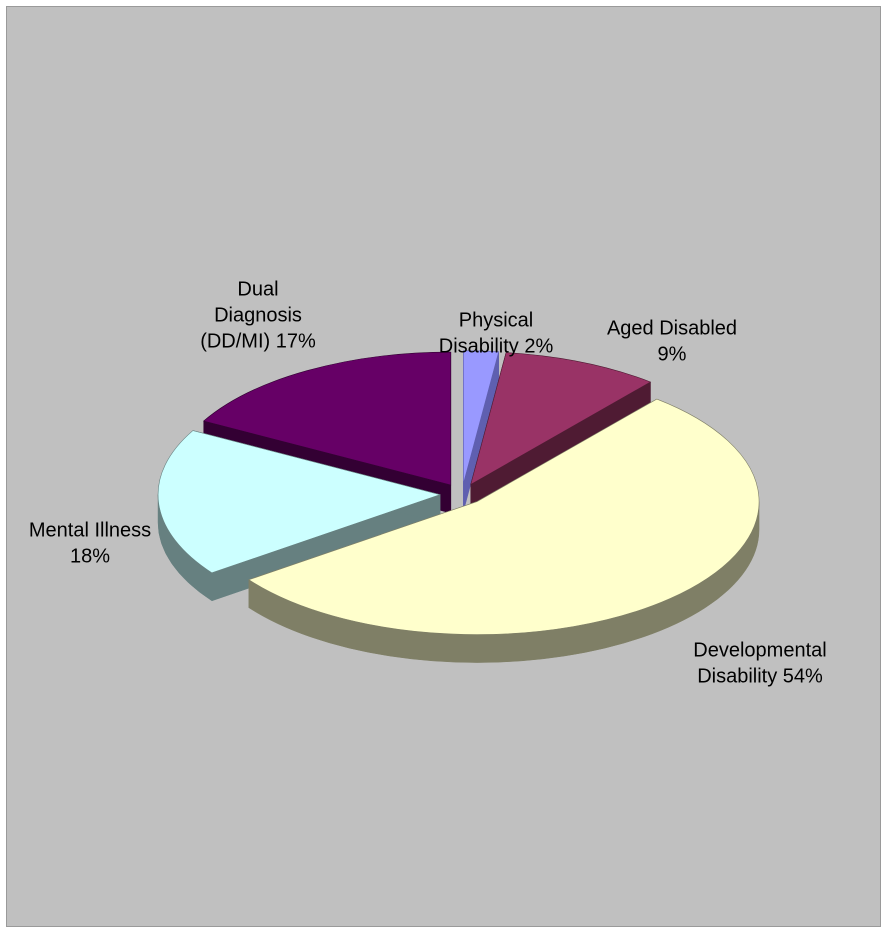  Describe the element at coordinates (481, 417) in the screenshot. I see `pie-slice-physical-disability` at that location.